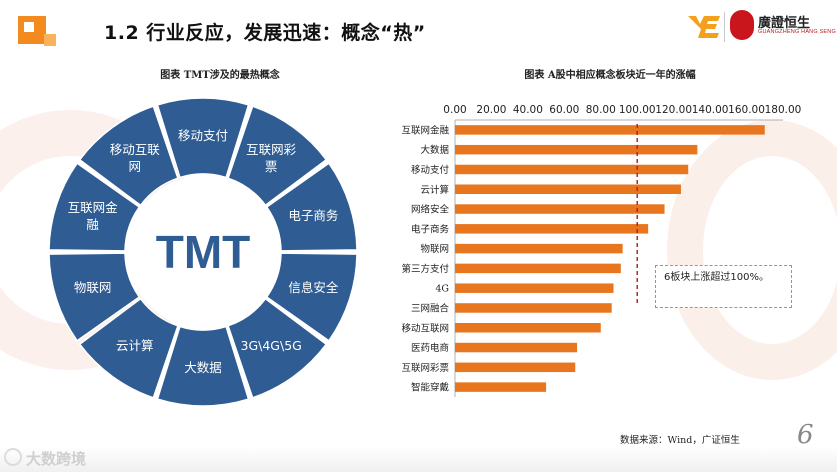  I want to click on category-label: 互联网彩票, so click(425, 368).